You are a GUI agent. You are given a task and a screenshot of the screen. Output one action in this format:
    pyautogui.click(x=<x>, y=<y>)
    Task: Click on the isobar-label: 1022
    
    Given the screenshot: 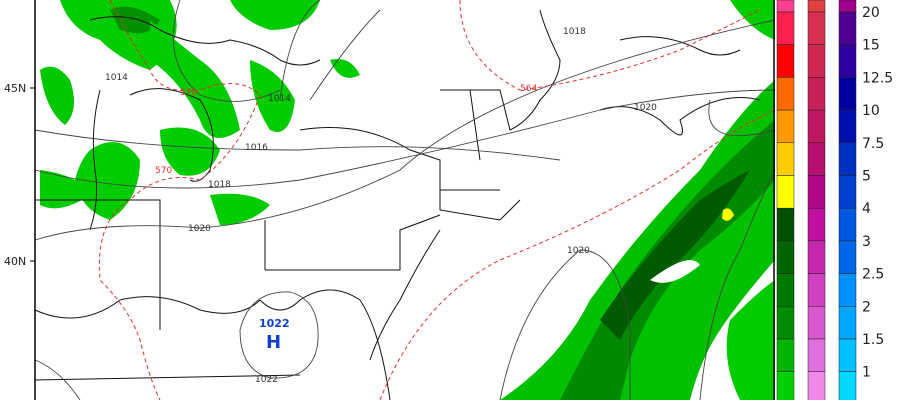 What is the action you would take?
    pyautogui.click(x=266, y=380)
    